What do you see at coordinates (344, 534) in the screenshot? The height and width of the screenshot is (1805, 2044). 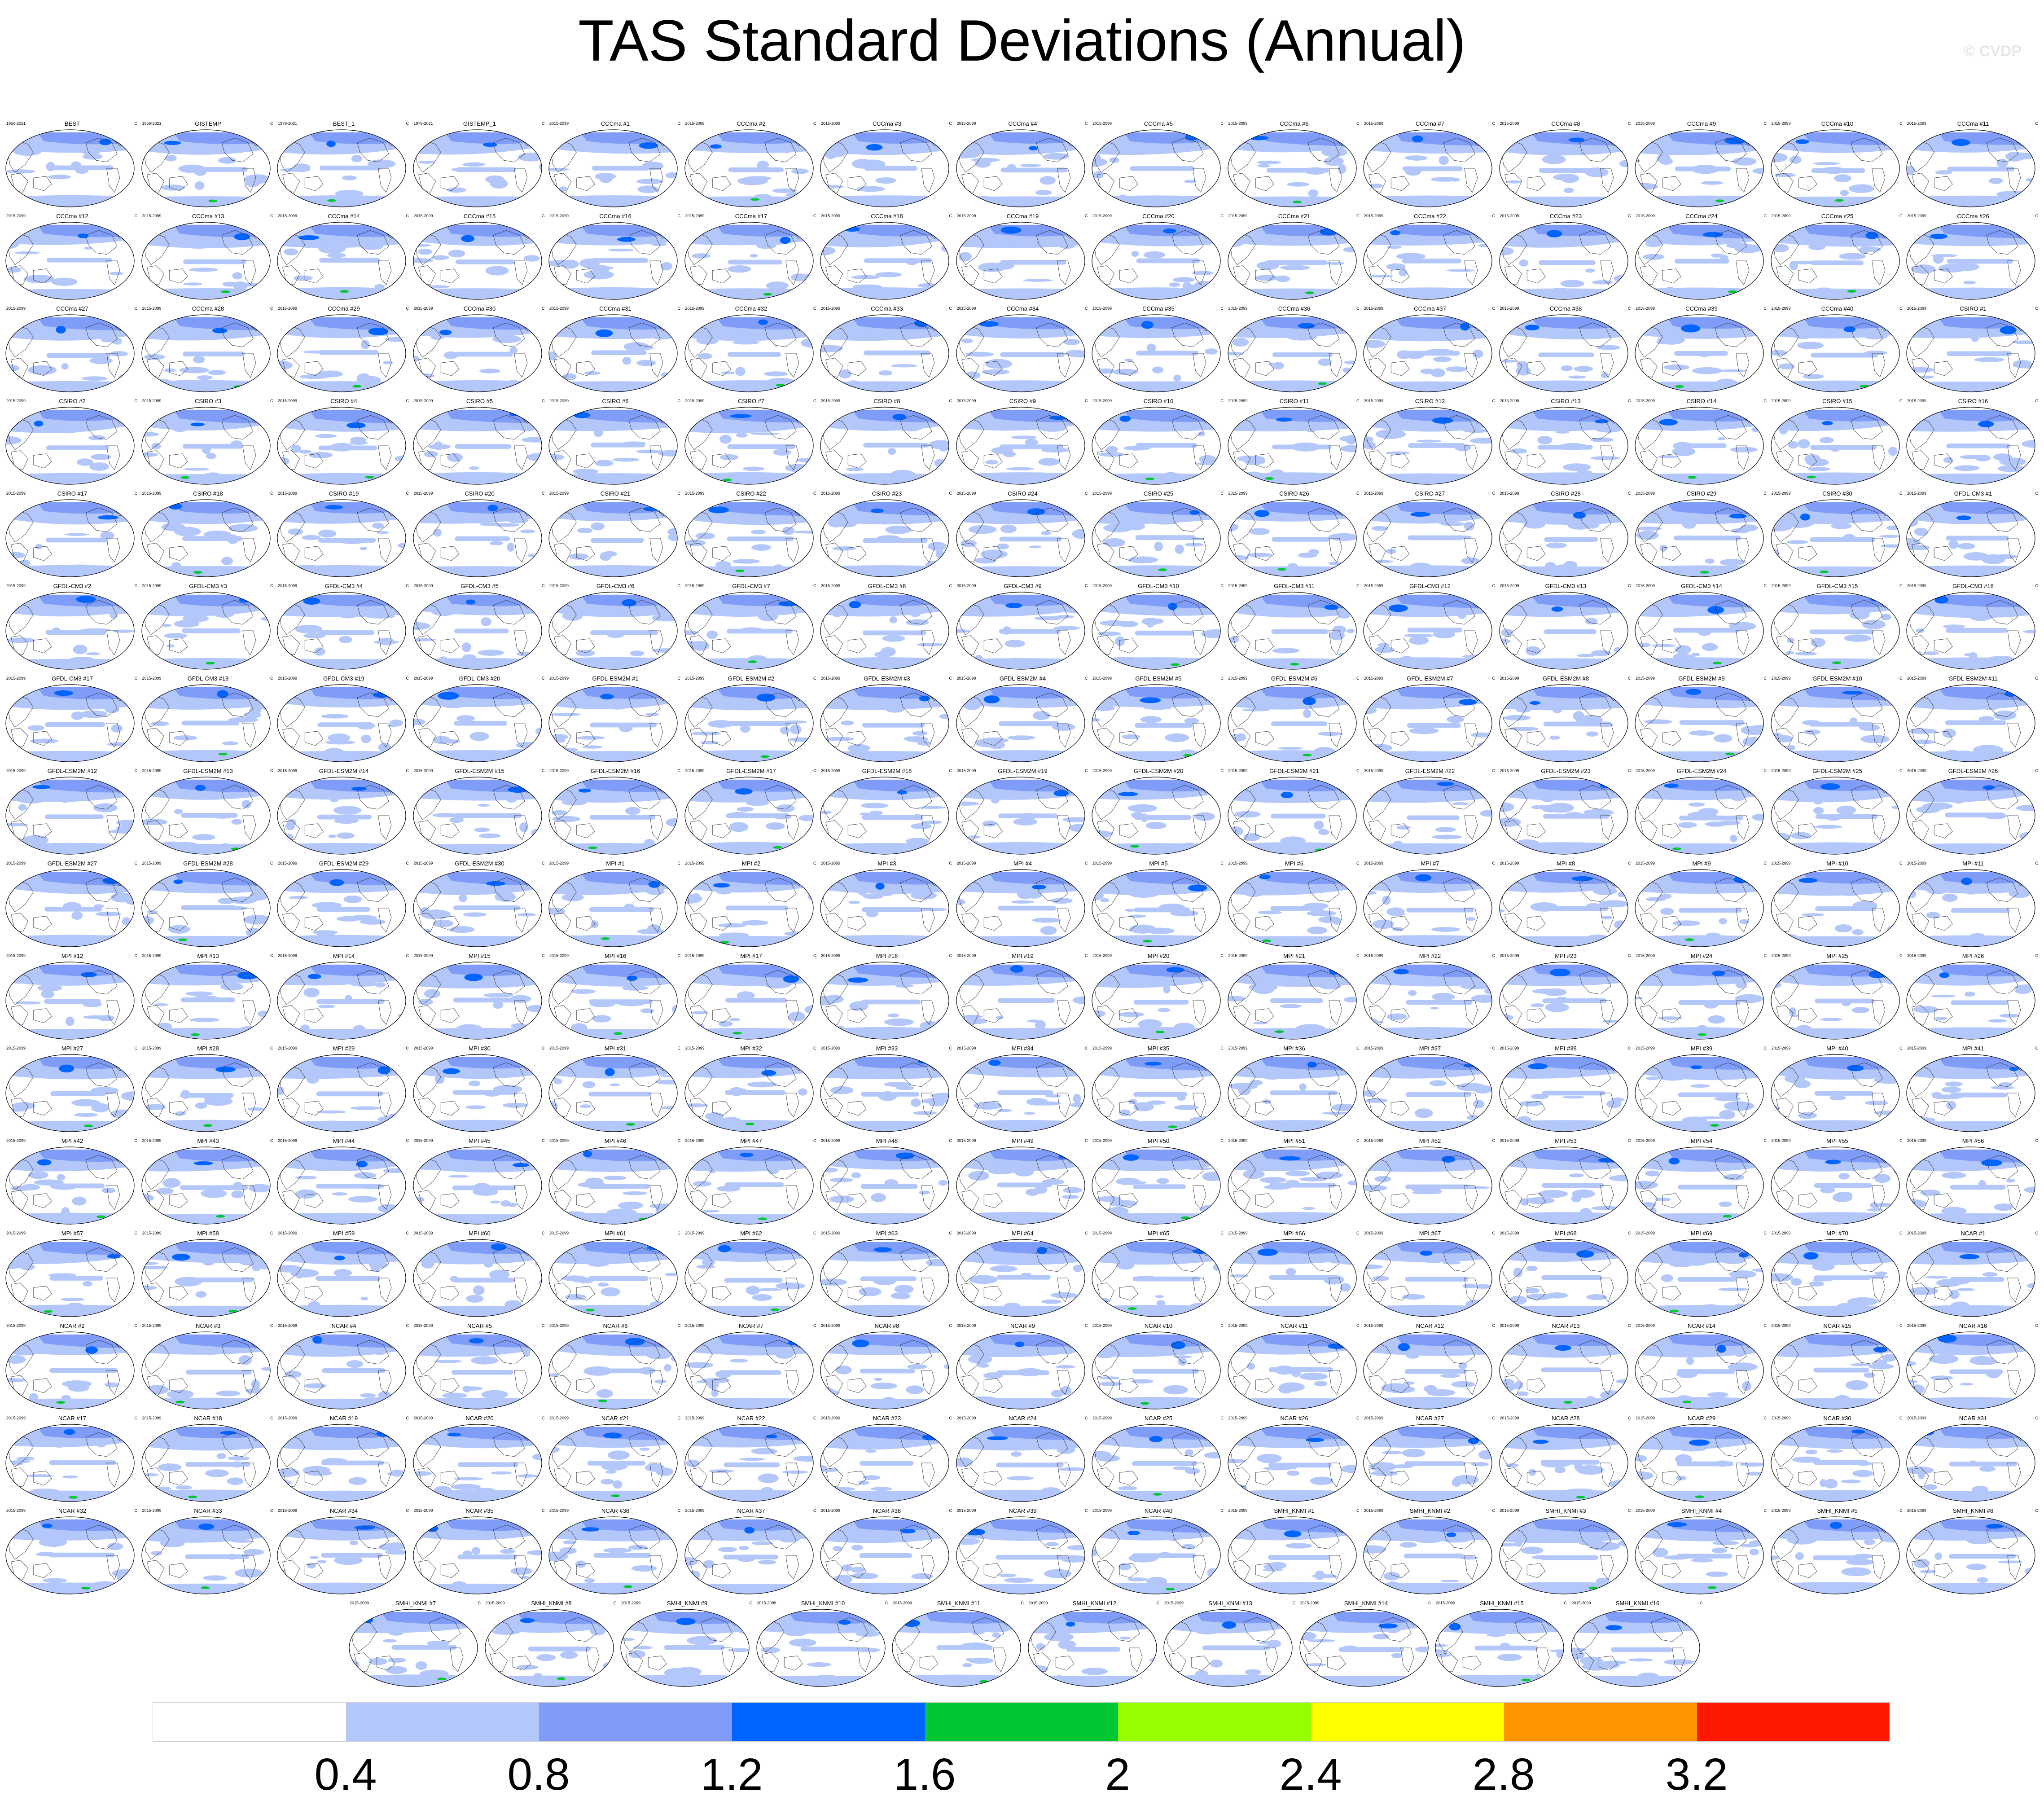 I see `map-panel: 2015-2099 CSIRO #19 C` at bounding box center [344, 534].